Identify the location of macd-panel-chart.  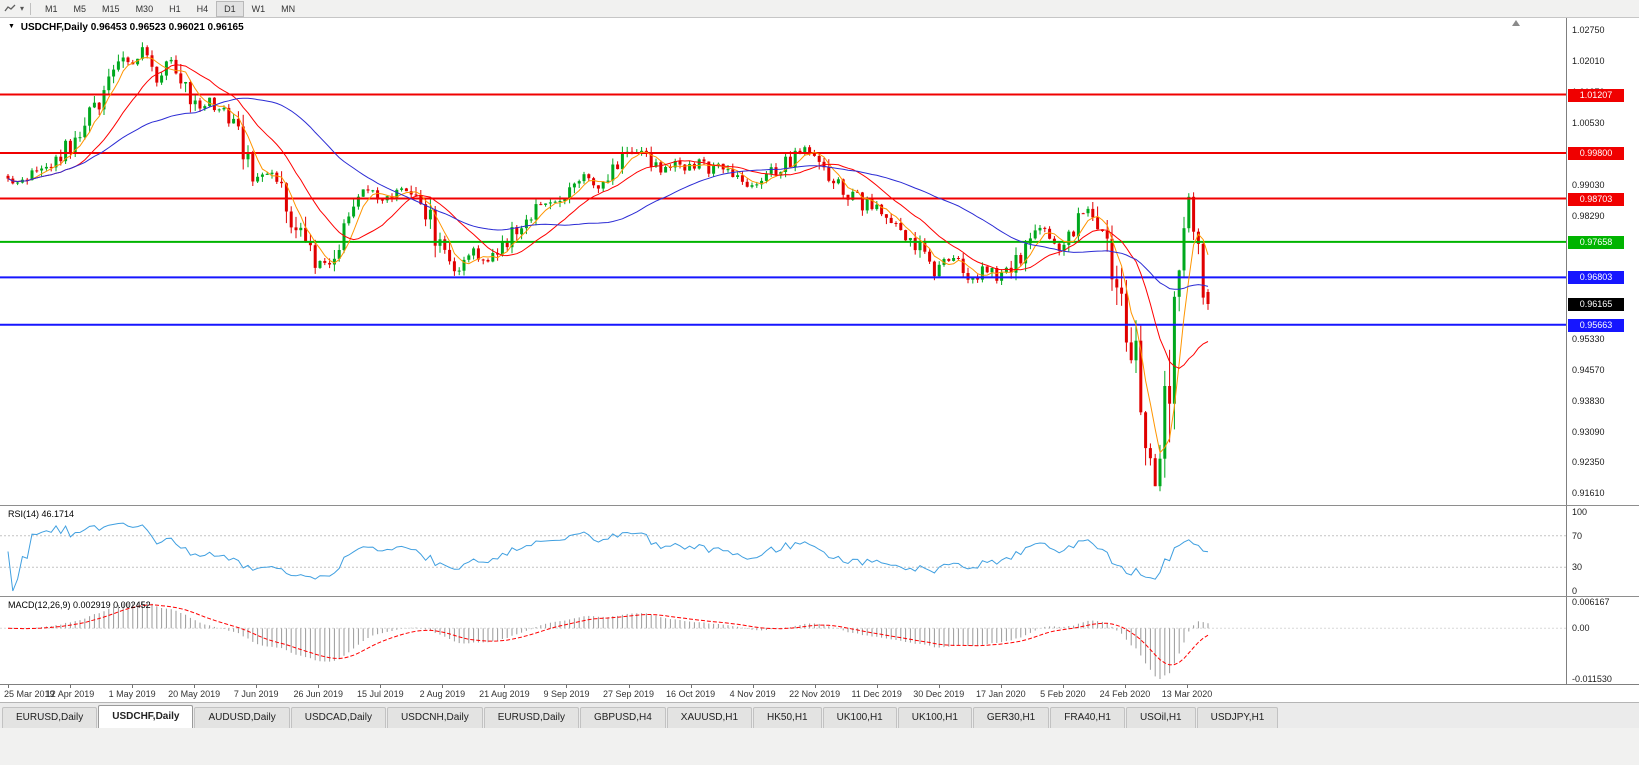
(783, 640).